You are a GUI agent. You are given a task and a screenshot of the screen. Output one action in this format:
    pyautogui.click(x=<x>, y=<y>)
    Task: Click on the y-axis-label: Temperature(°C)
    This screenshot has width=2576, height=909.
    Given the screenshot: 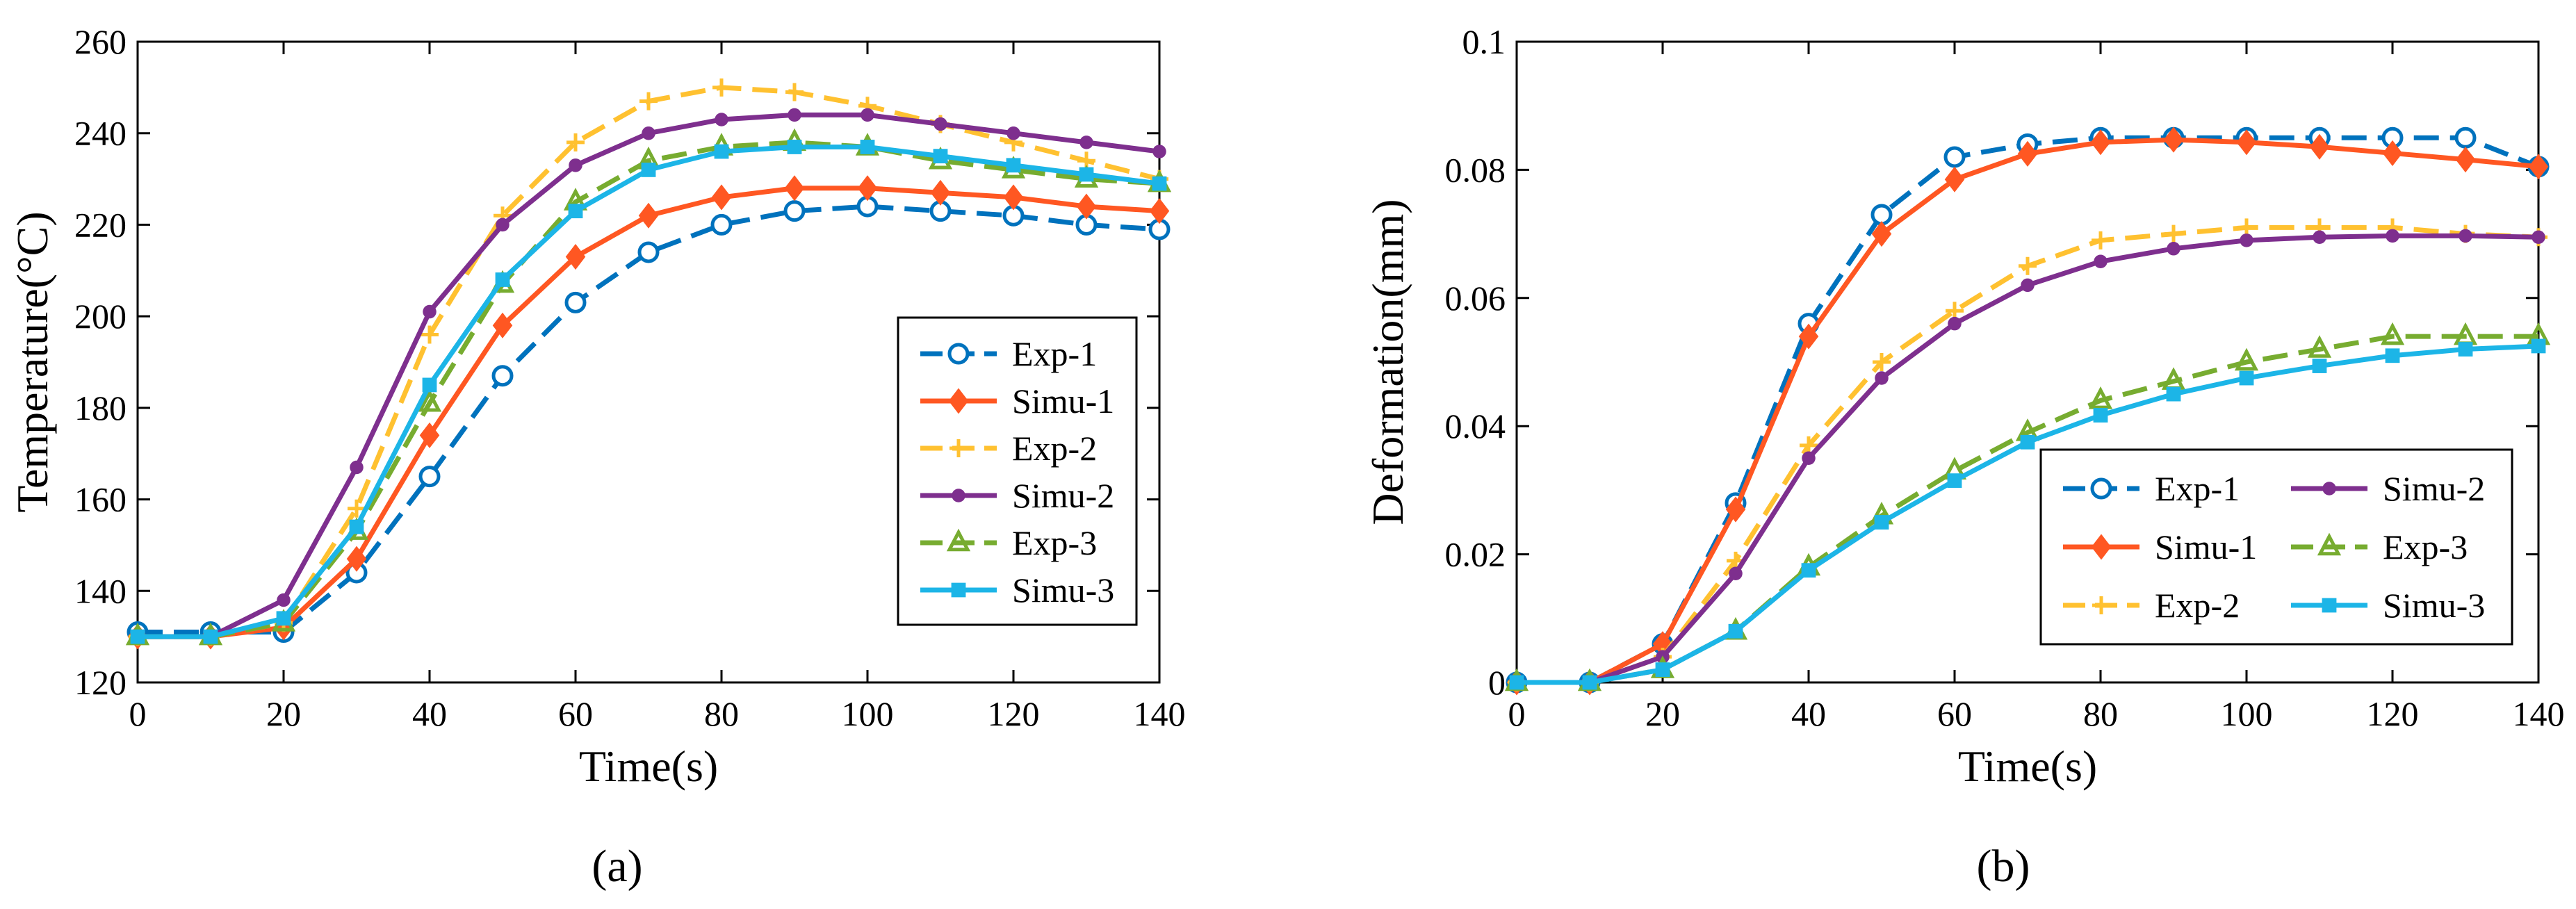 What is the action you would take?
    pyautogui.click(x=32, y=362)
    